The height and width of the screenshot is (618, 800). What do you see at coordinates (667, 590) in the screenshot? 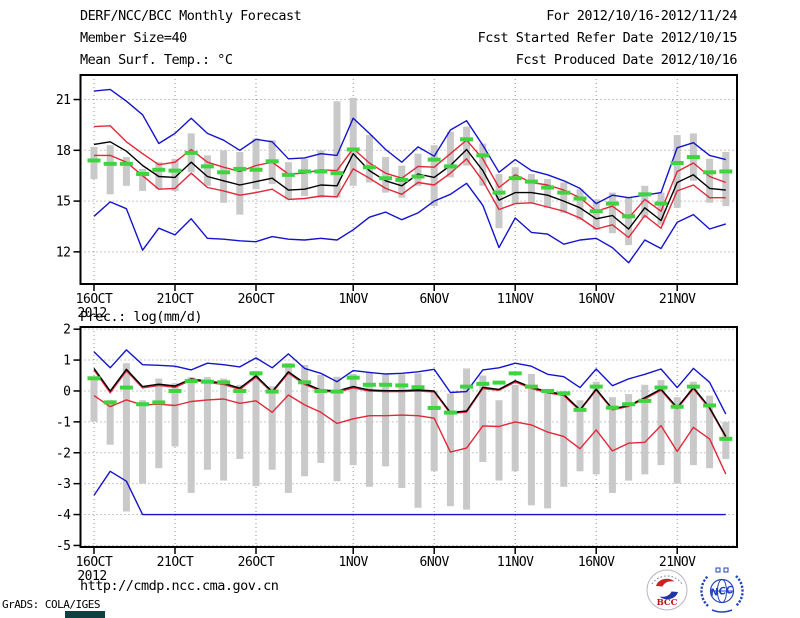
I see `bcc-logo: BCC` at bounding box center [667, 590].